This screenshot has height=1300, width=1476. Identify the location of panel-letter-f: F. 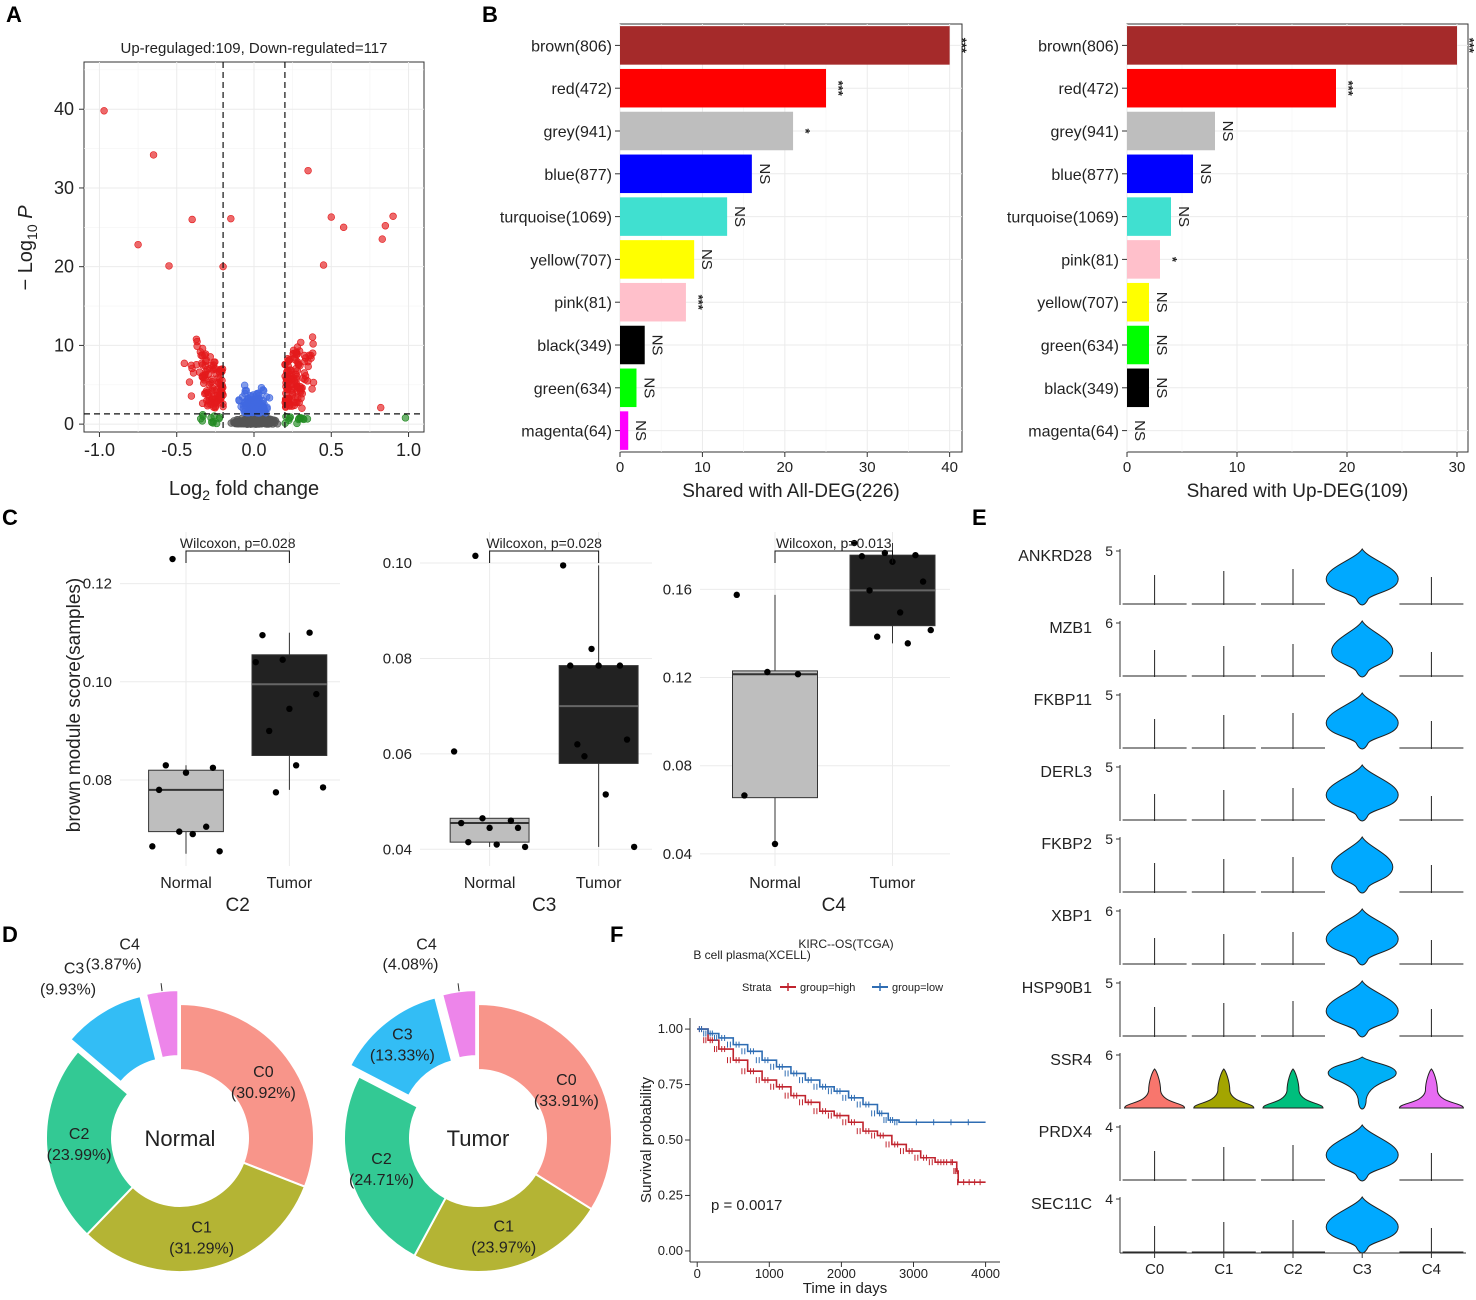
(616, 934).